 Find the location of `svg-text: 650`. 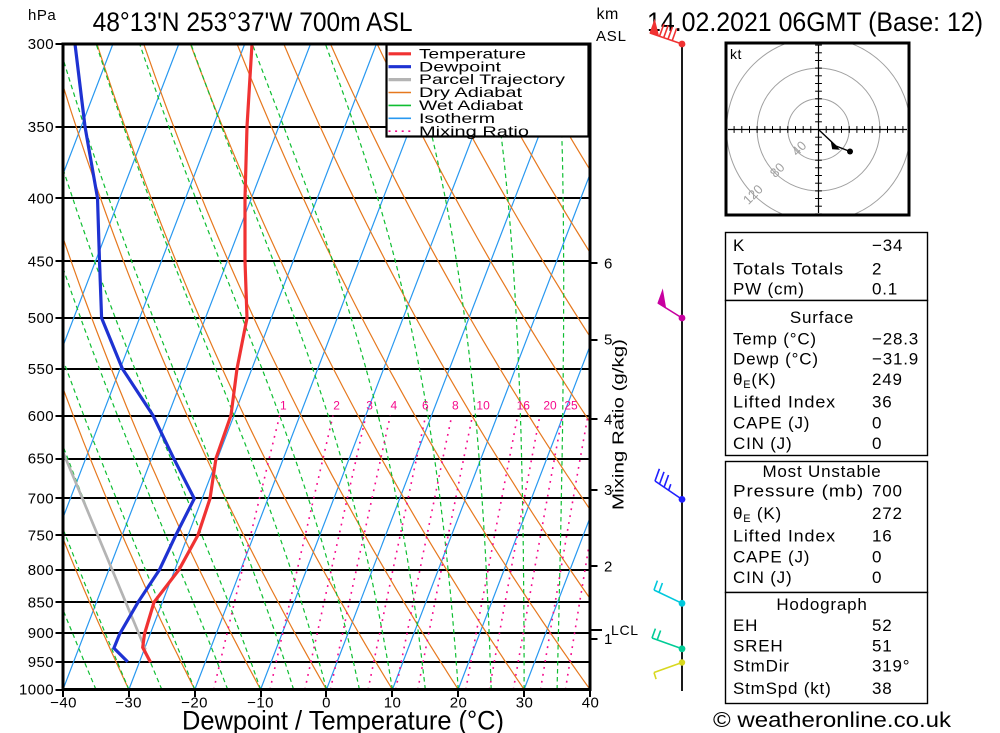

svg-text: 650 is located at coordinates (41, 459).